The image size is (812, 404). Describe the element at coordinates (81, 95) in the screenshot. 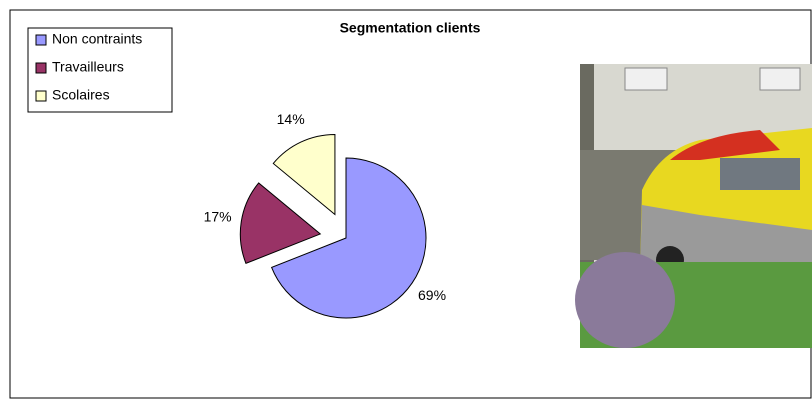

I see `legend-label: Scolaires` at that location.